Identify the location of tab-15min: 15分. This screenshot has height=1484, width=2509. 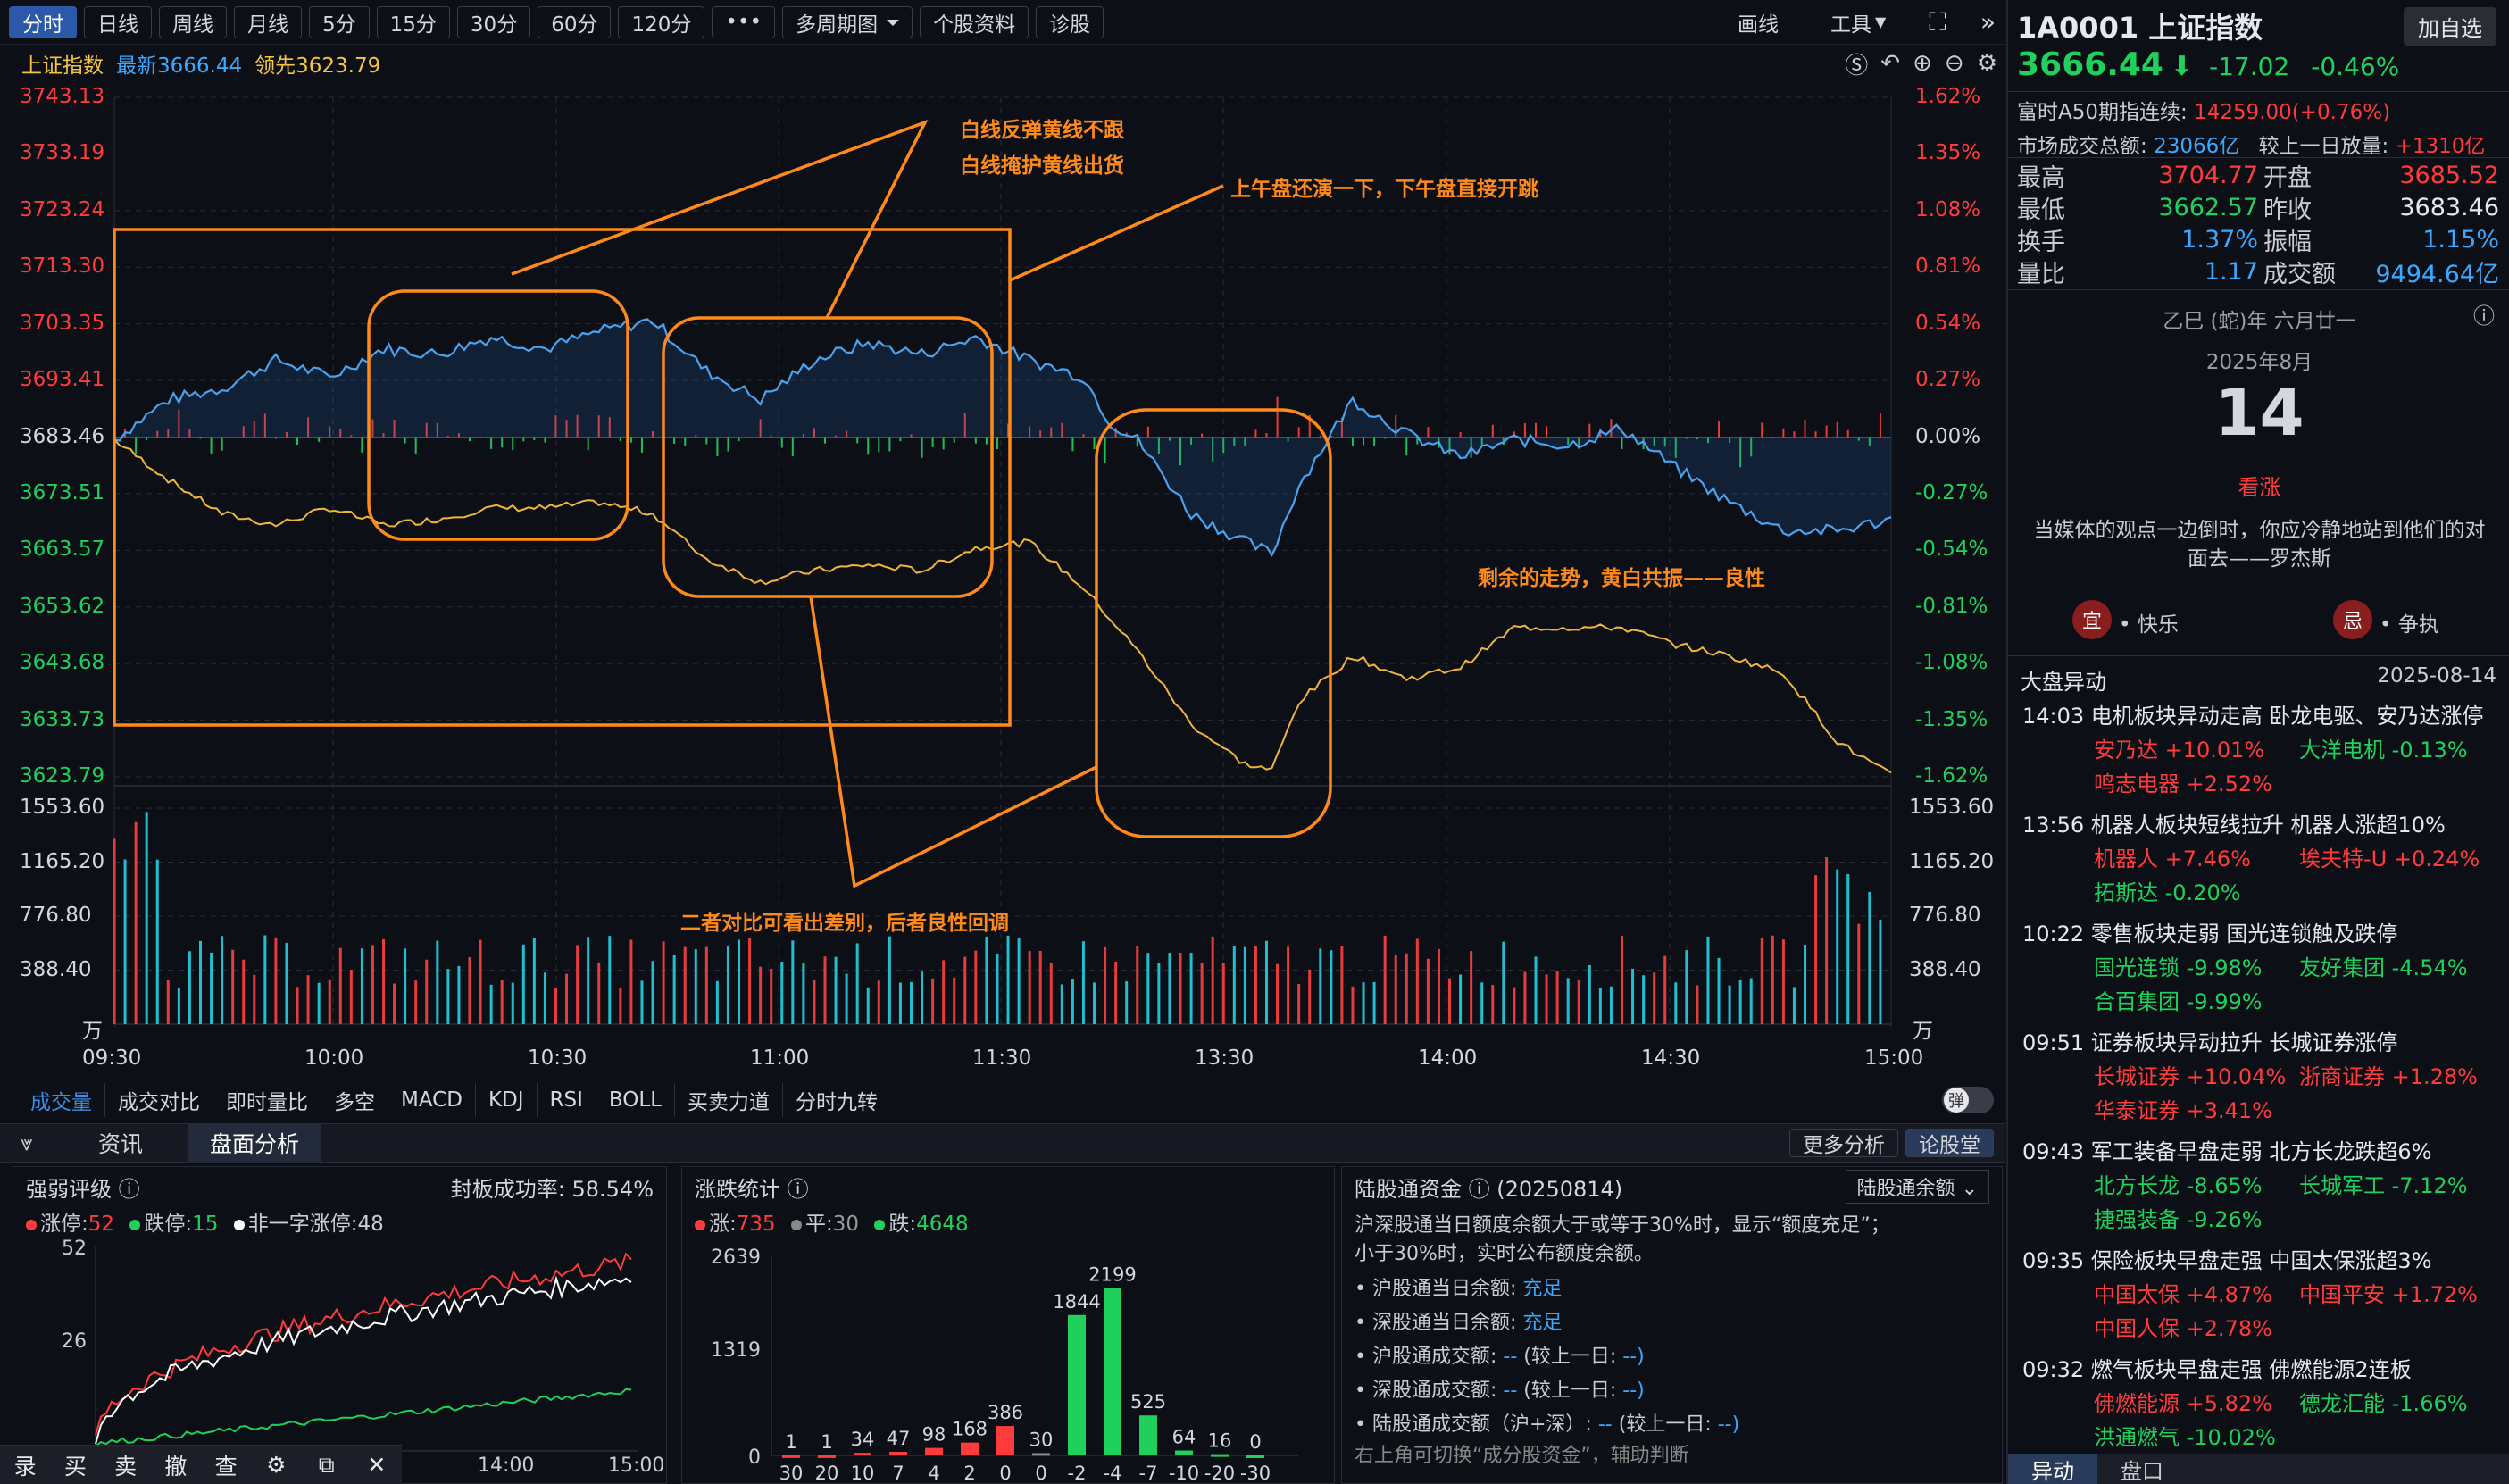
(413, 21).